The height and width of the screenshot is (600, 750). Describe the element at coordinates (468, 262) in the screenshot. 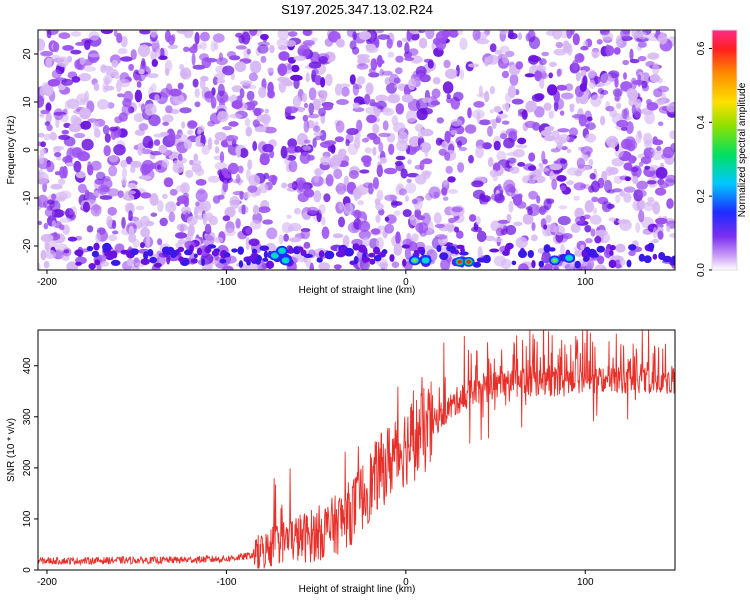

I see `heatmap-hotspot-core` at that location.